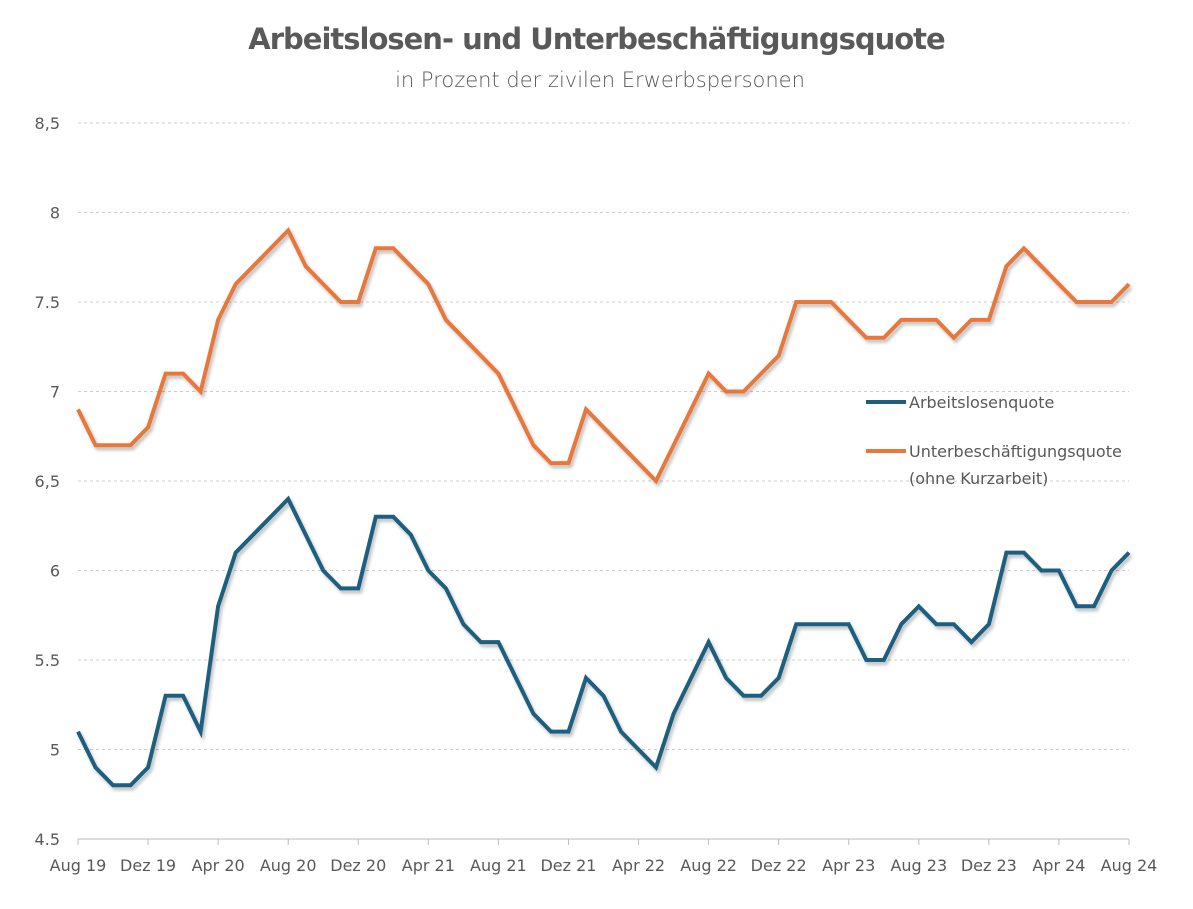 The image size is (1193, 909). What do you see at coordinates (55, 571) in the screenshot?
I see `y-tick-label: 6` at bounding box center [55, 571].